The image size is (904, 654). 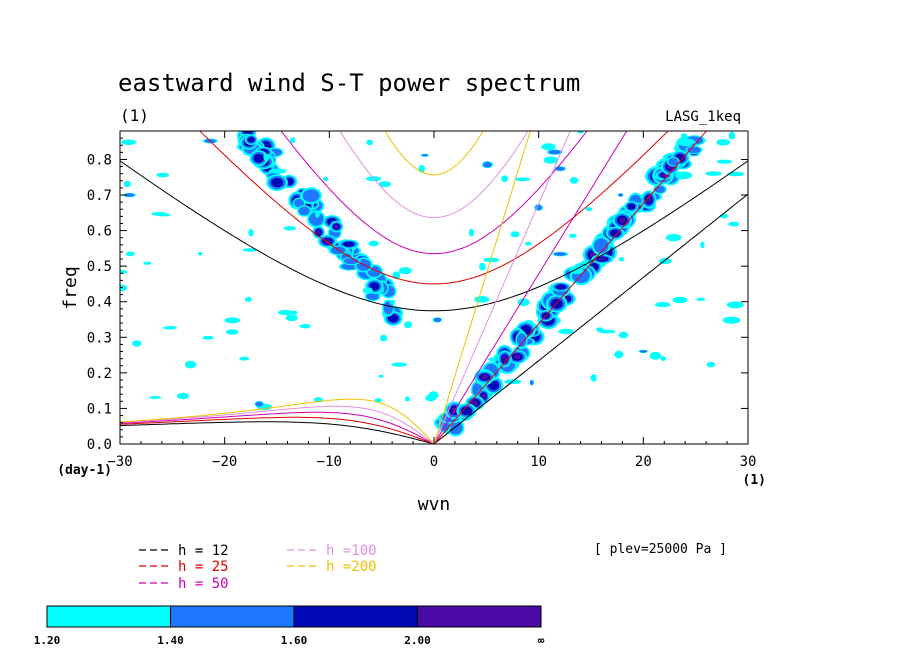 What do you see at coordinates (541, 640) in the screenshot?
I see `colorbar-label: ∞` at bounding box center [541, 640].